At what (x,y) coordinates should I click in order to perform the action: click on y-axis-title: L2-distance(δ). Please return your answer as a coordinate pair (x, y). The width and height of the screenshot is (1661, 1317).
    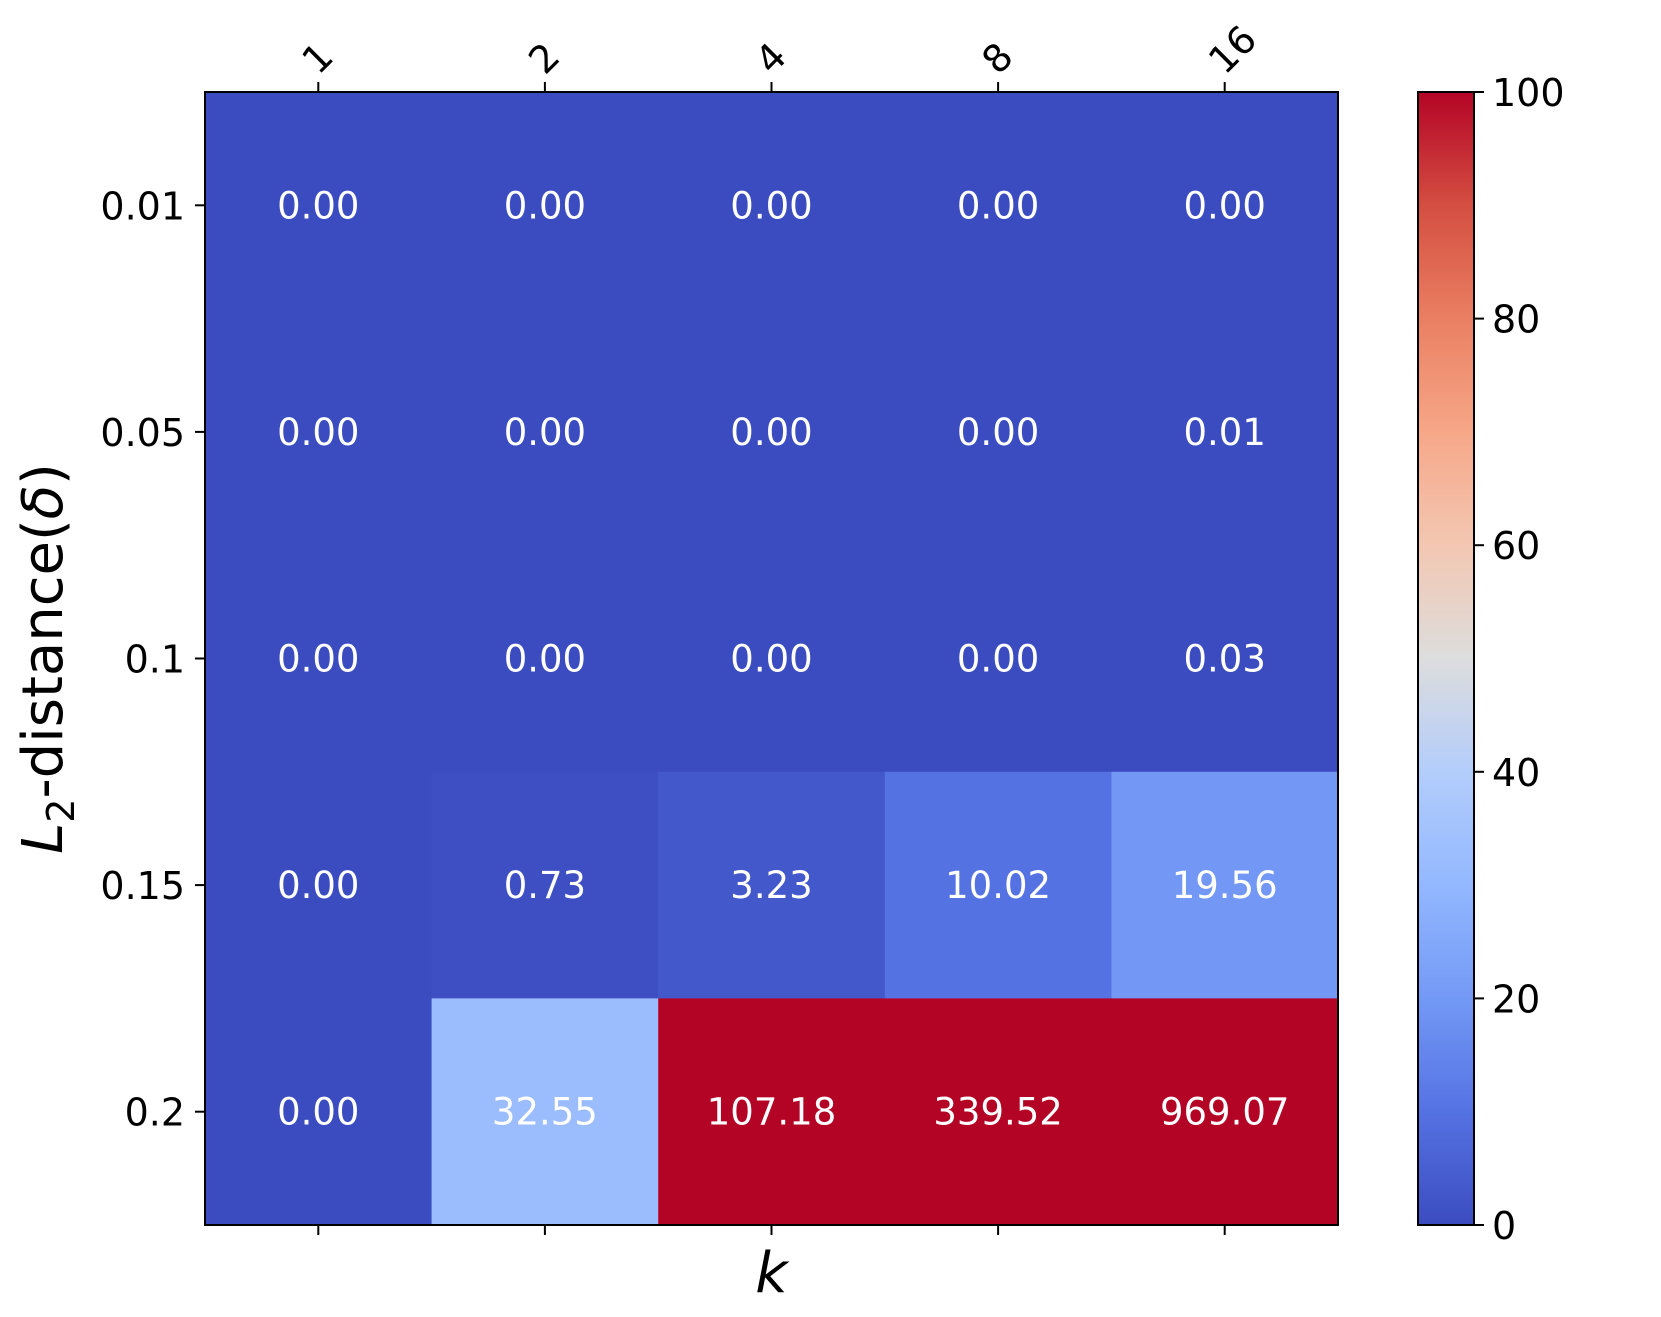
    Looking at the image, I should click on (47, 658).